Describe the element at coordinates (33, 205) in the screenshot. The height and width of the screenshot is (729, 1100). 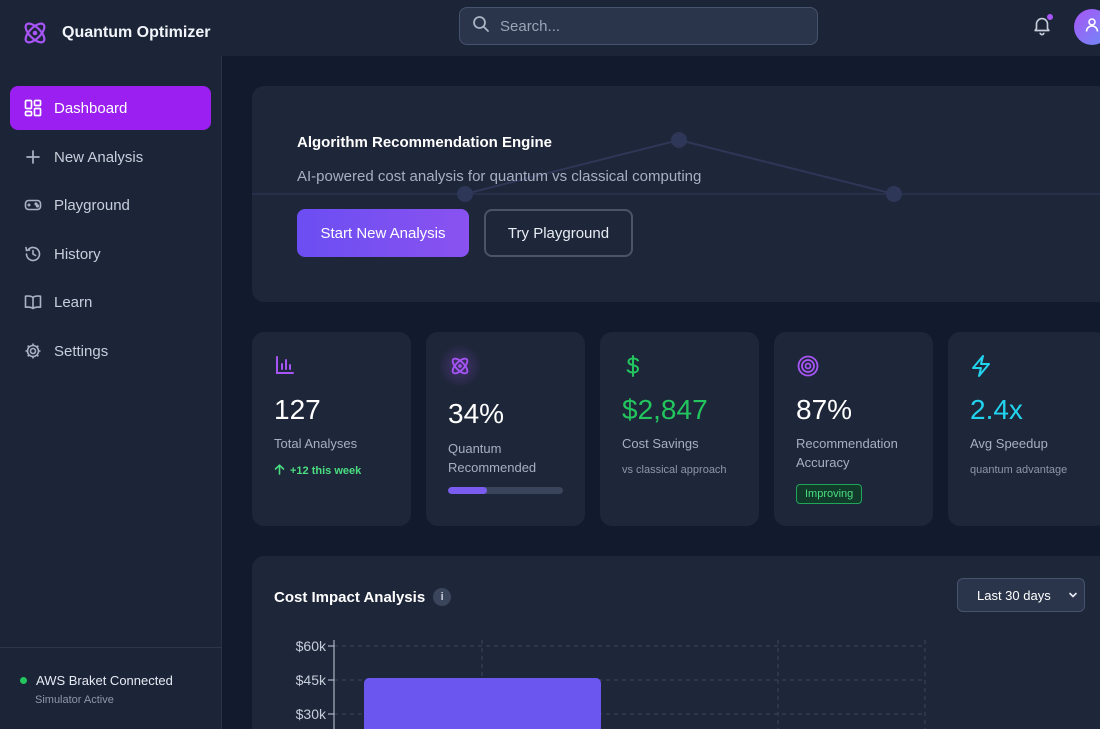
I see `gamepad-icon` at that location.